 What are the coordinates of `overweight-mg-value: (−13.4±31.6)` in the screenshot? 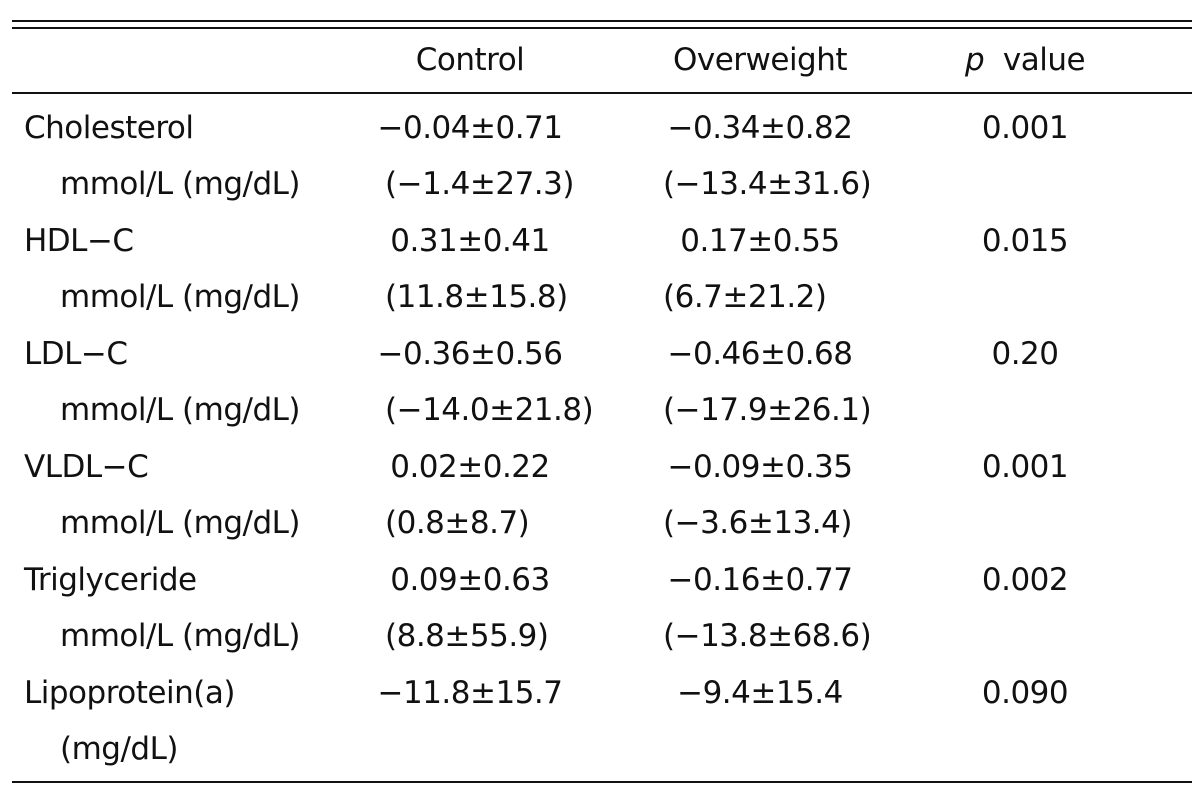 It's located at (767, 184).